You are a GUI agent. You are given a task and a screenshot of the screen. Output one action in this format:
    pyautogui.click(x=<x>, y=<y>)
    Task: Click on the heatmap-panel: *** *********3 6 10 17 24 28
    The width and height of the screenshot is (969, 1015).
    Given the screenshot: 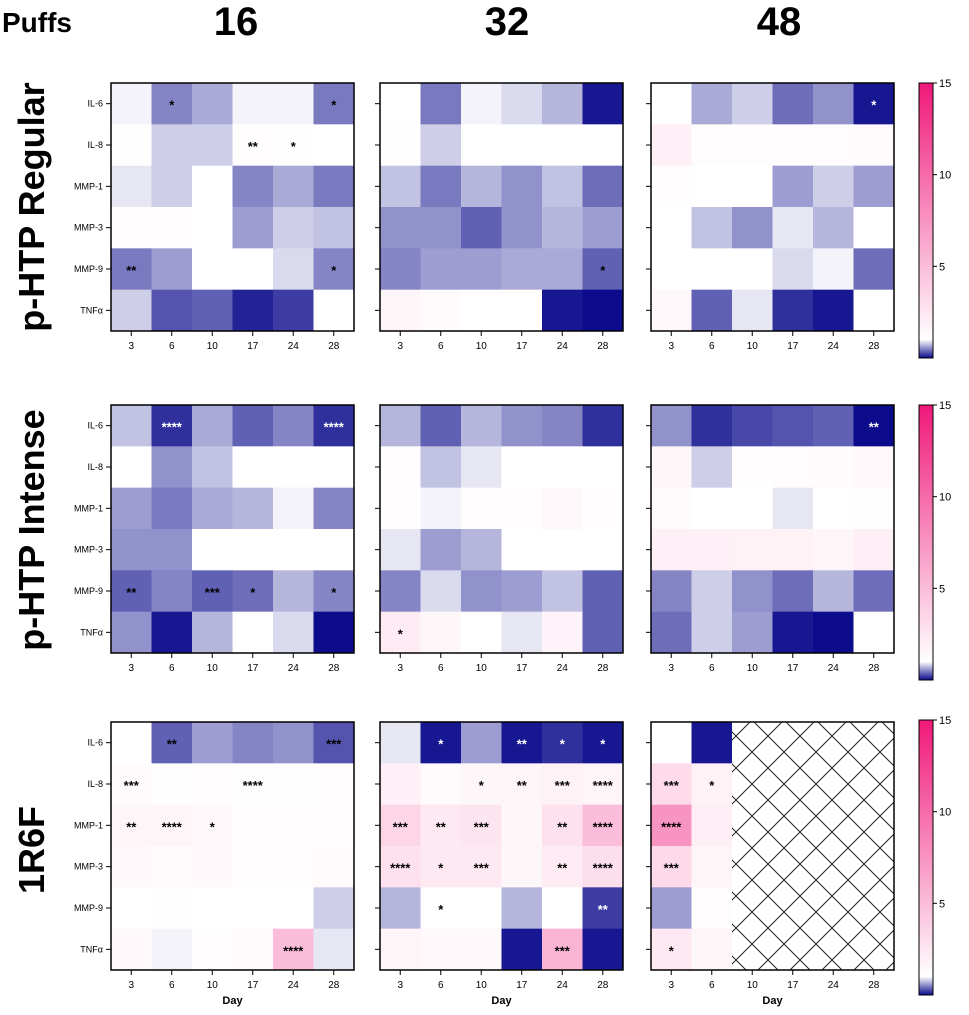 What is the action you would take?
    pyautogui.click(x=770, y=856)
    